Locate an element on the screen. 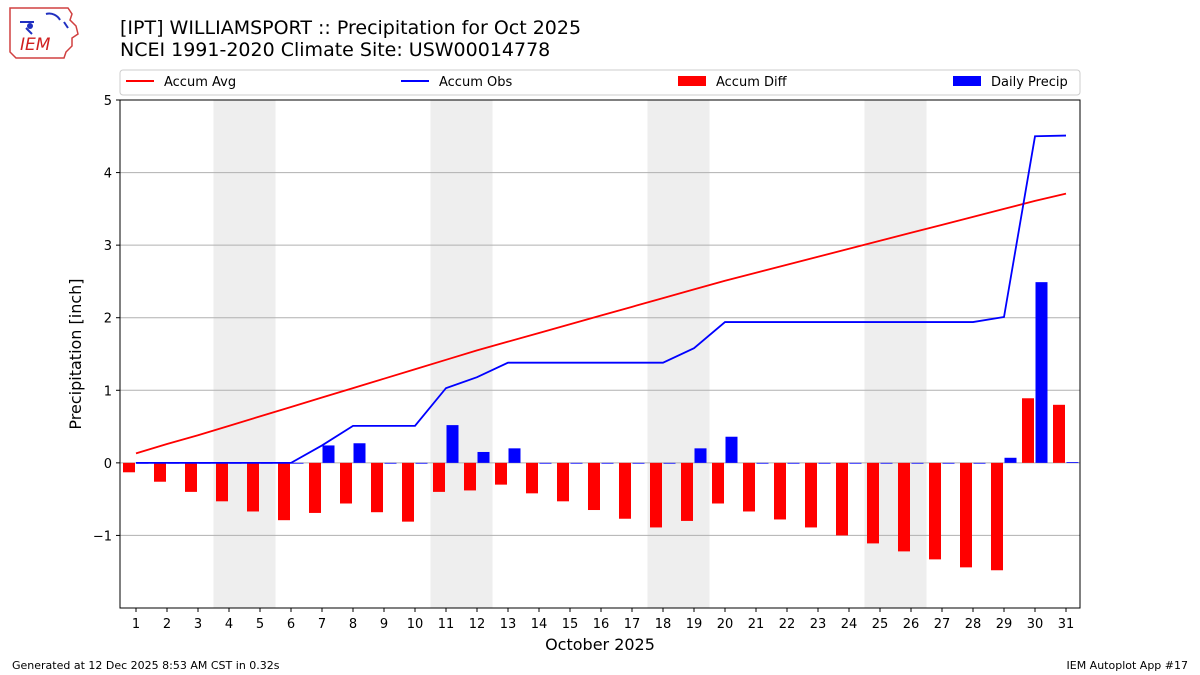  x-tick-label: 23 is located at coordinates (818, 624).